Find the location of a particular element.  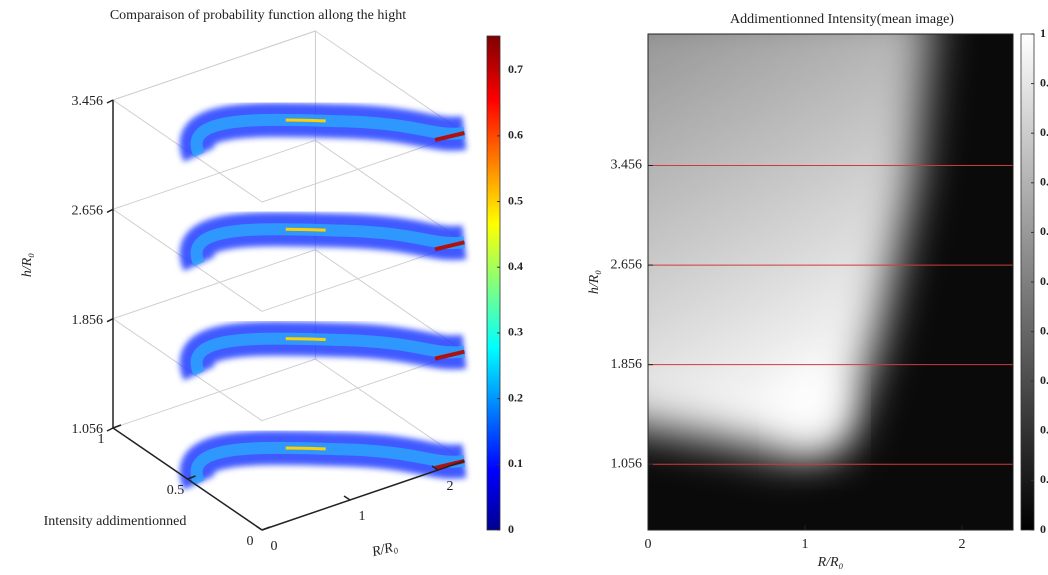

y-tick-label: 2.656 is located at coordinates (627, 264).